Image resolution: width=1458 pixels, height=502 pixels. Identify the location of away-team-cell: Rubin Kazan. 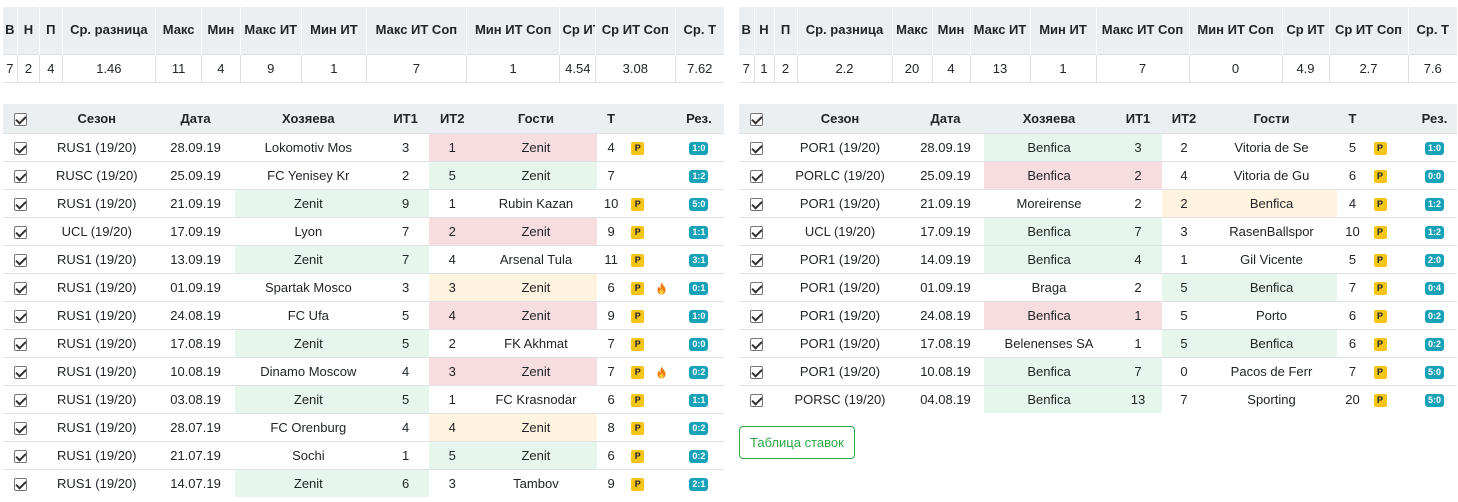
(536, 202).